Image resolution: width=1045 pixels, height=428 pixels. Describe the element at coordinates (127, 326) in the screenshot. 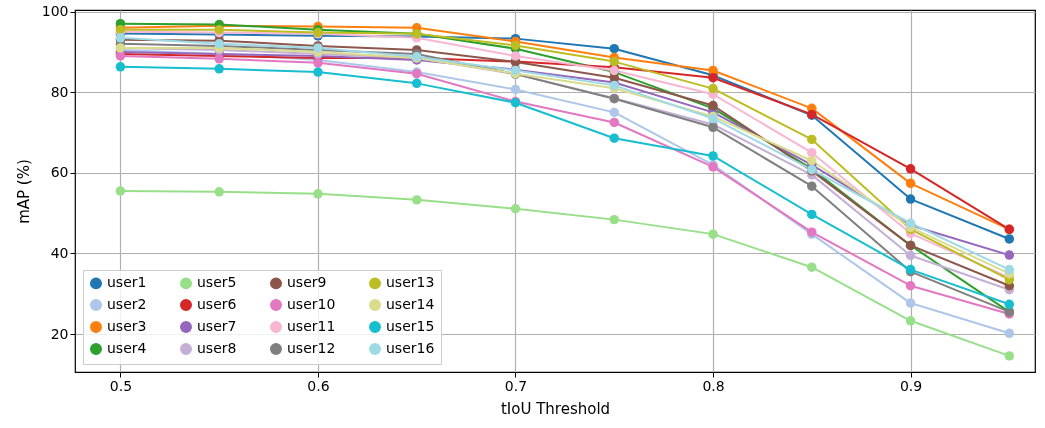

I see `legend-label: user3` at that location.